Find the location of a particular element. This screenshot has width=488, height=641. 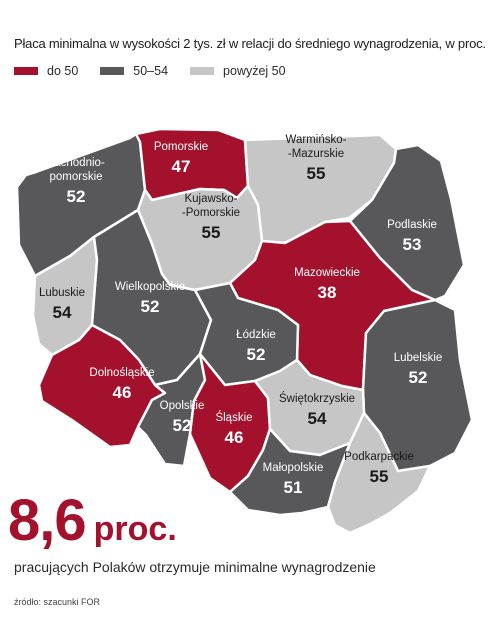

region-value-warminsko-mazurskie: 55 is located at coordinates (316, 173).